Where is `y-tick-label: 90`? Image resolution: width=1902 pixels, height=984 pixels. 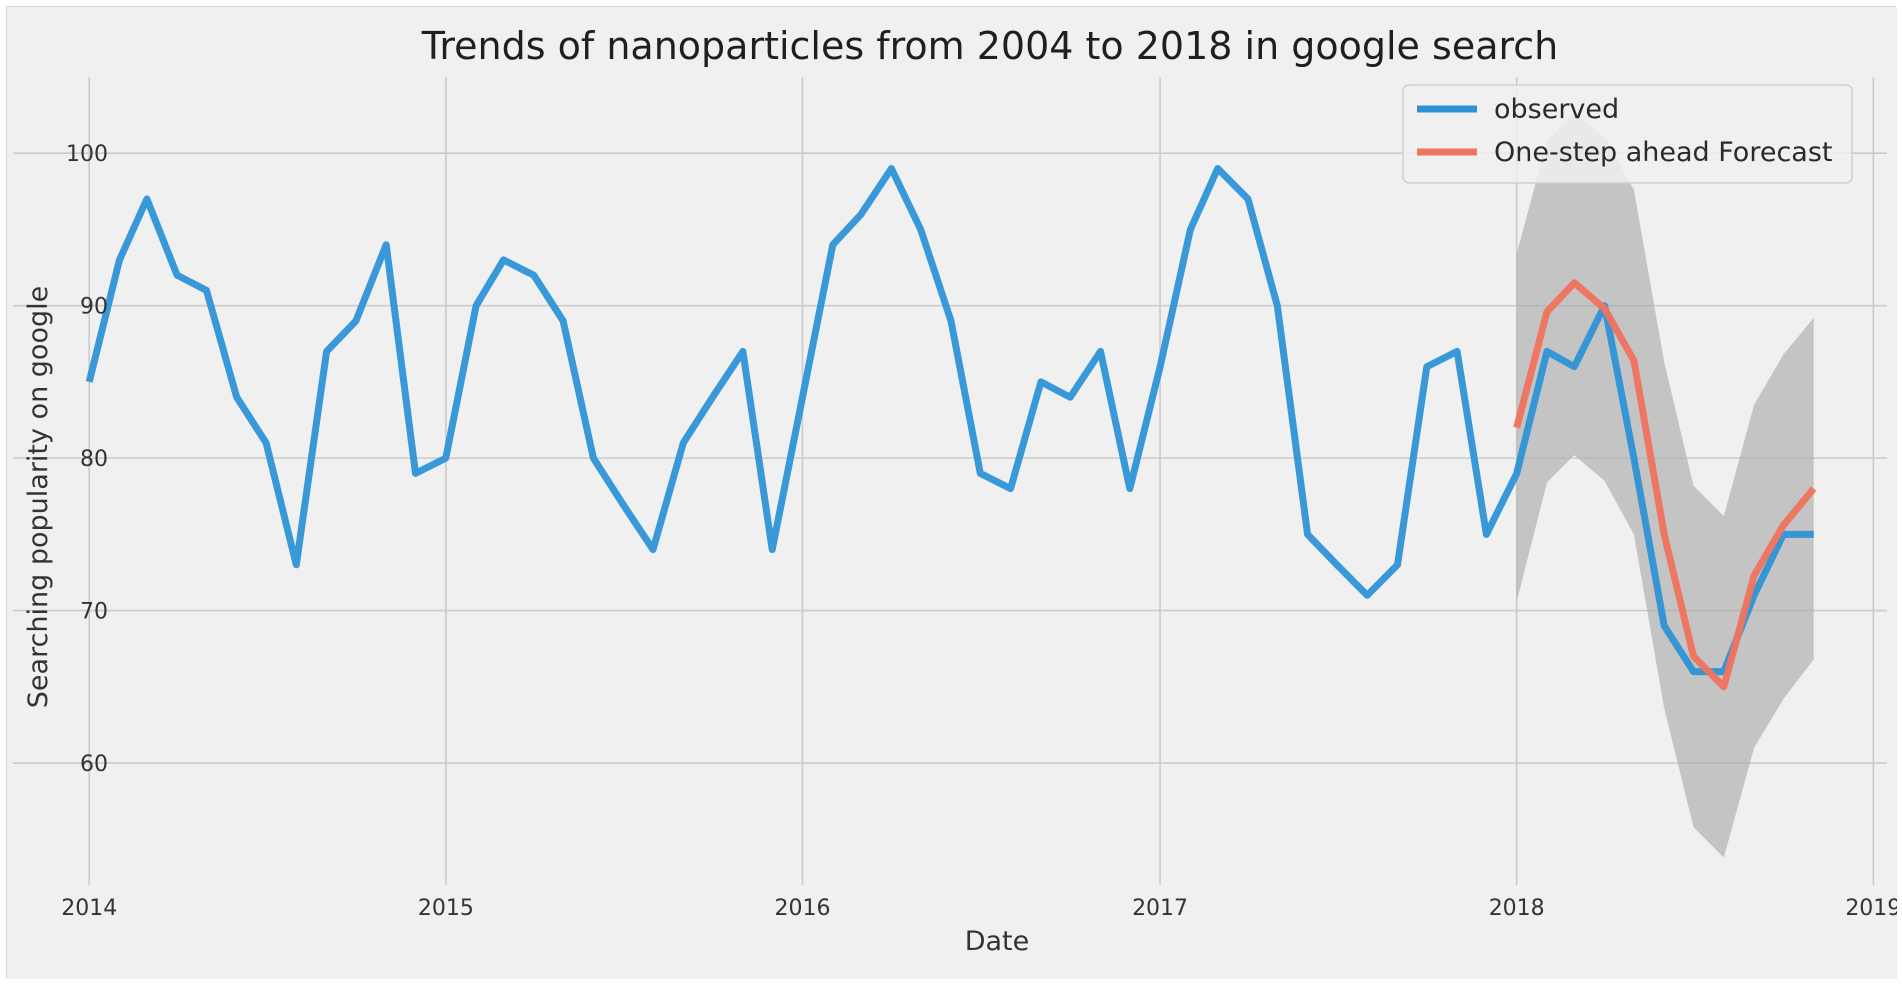 y-tick-label: 90 is located at coordinates (94, 307).